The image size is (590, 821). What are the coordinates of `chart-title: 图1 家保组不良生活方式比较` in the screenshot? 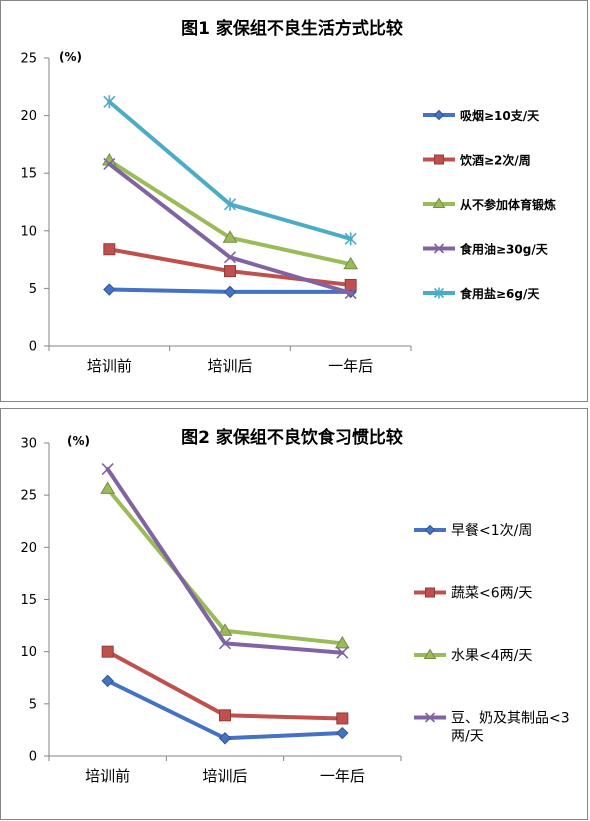 It's located at (292, 28).